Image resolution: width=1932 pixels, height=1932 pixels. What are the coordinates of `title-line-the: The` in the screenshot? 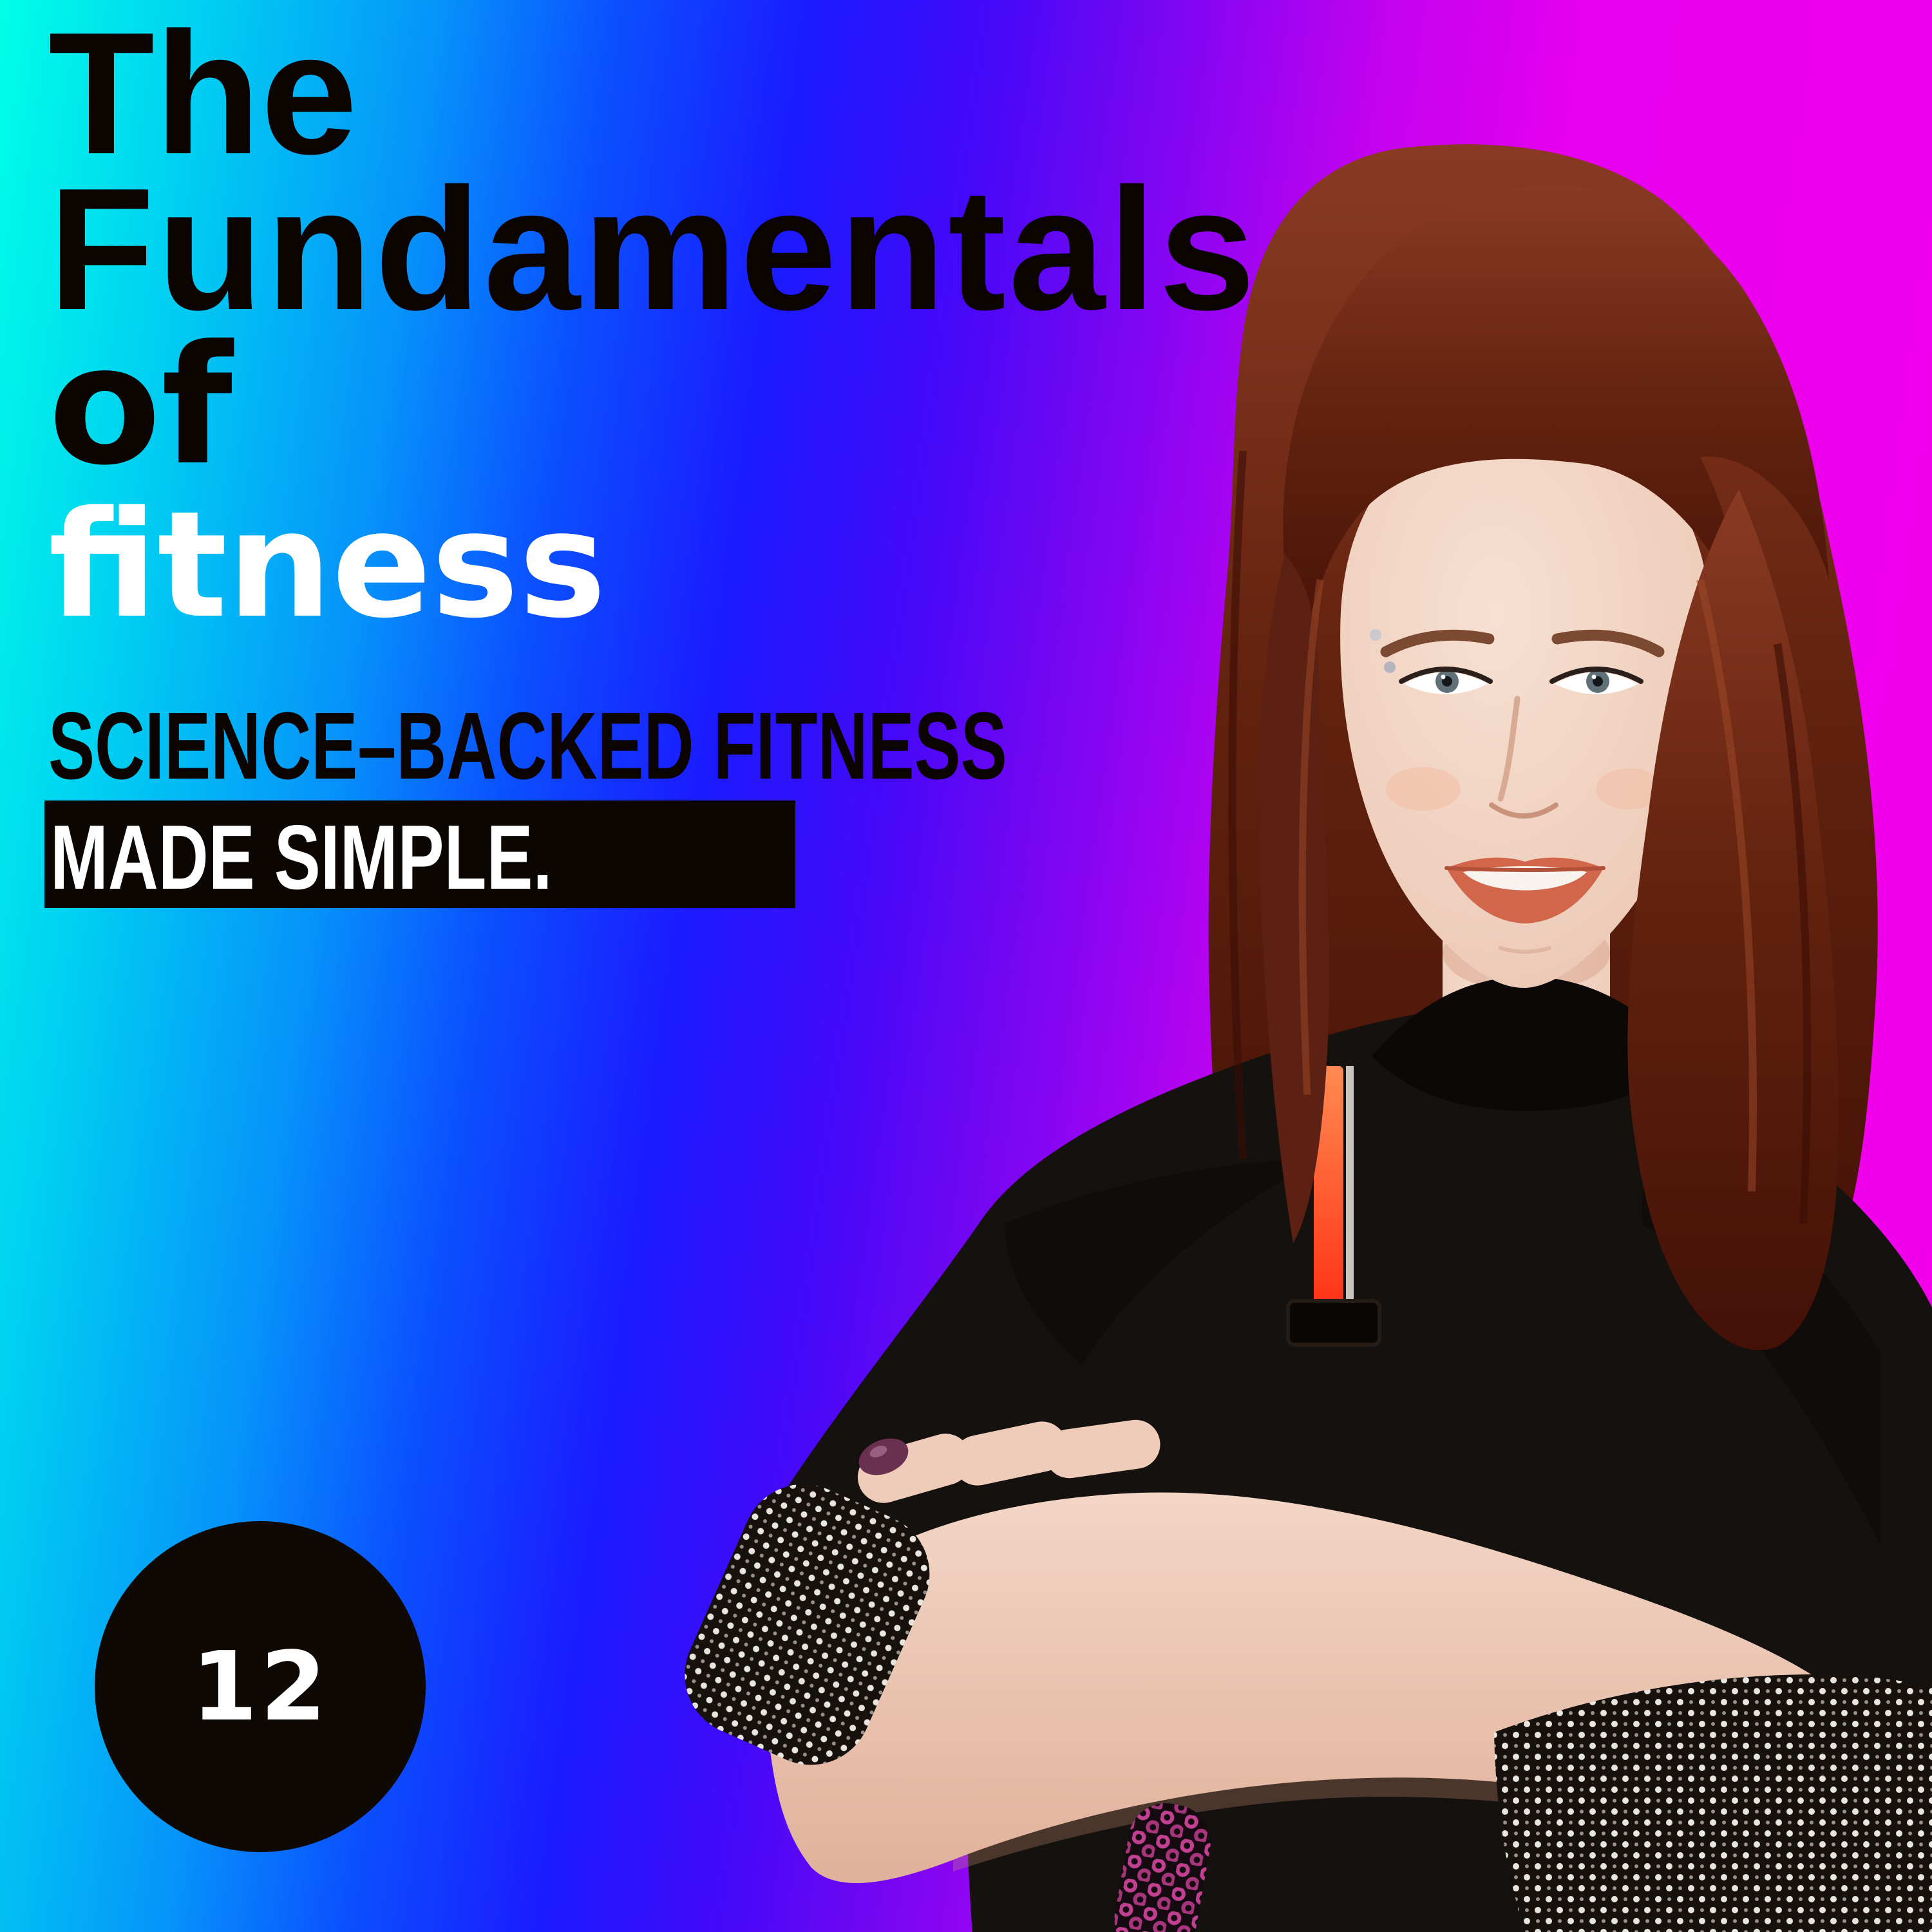 It's located at (203, 96).